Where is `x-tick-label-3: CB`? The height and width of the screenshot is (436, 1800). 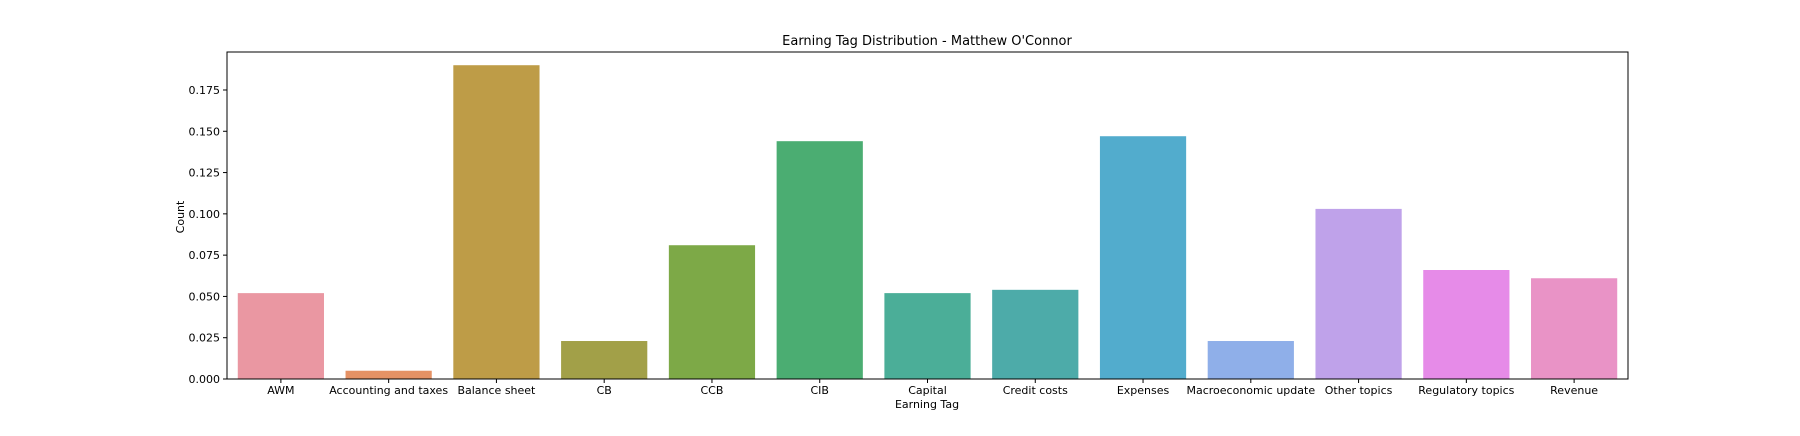
x-tick-label-3: CB is located at coordinates (604, 390).